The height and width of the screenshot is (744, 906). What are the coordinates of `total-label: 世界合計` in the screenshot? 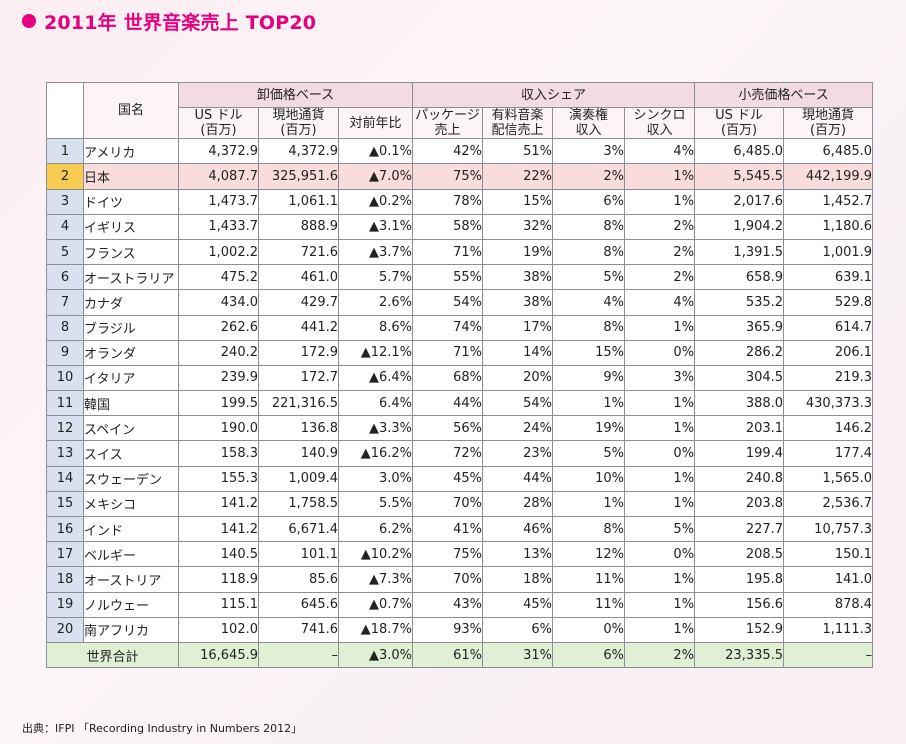 It's located at (112, 655).